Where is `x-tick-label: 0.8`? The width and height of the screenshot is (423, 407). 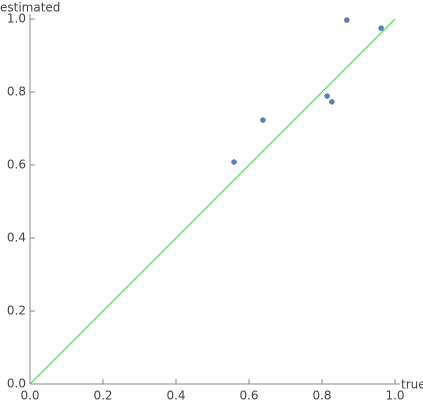
x-tick-label: 0.8 is located at coordinates (321, 396).